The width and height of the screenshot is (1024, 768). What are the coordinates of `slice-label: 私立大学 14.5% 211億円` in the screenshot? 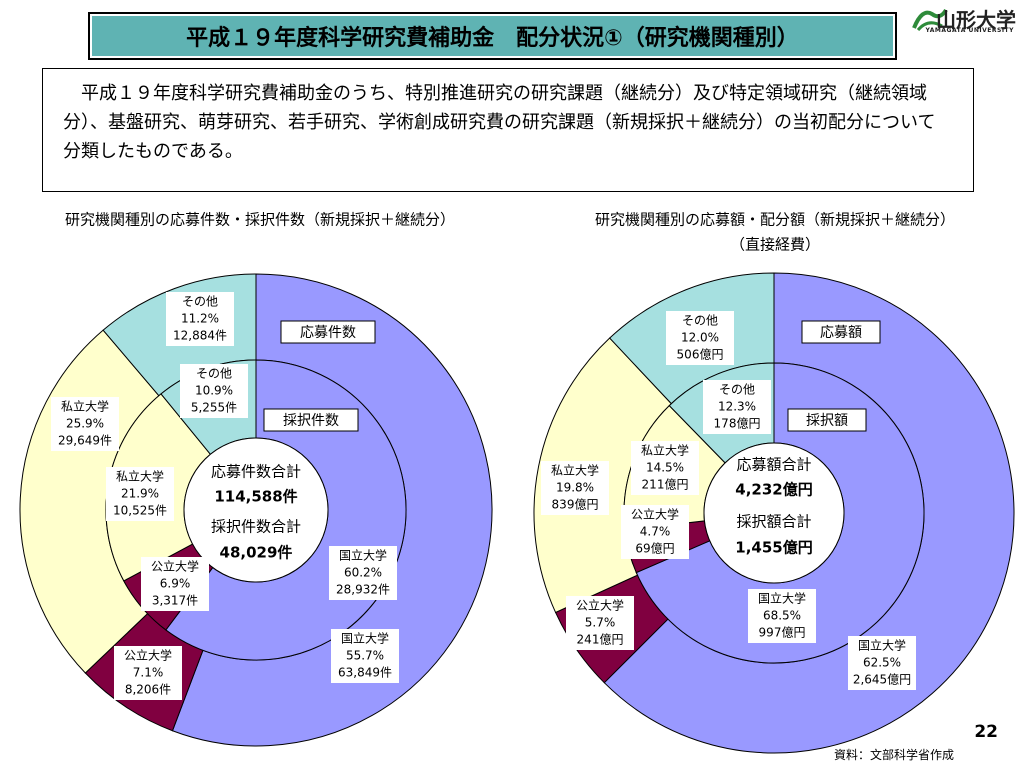 It's located at (665, 468).